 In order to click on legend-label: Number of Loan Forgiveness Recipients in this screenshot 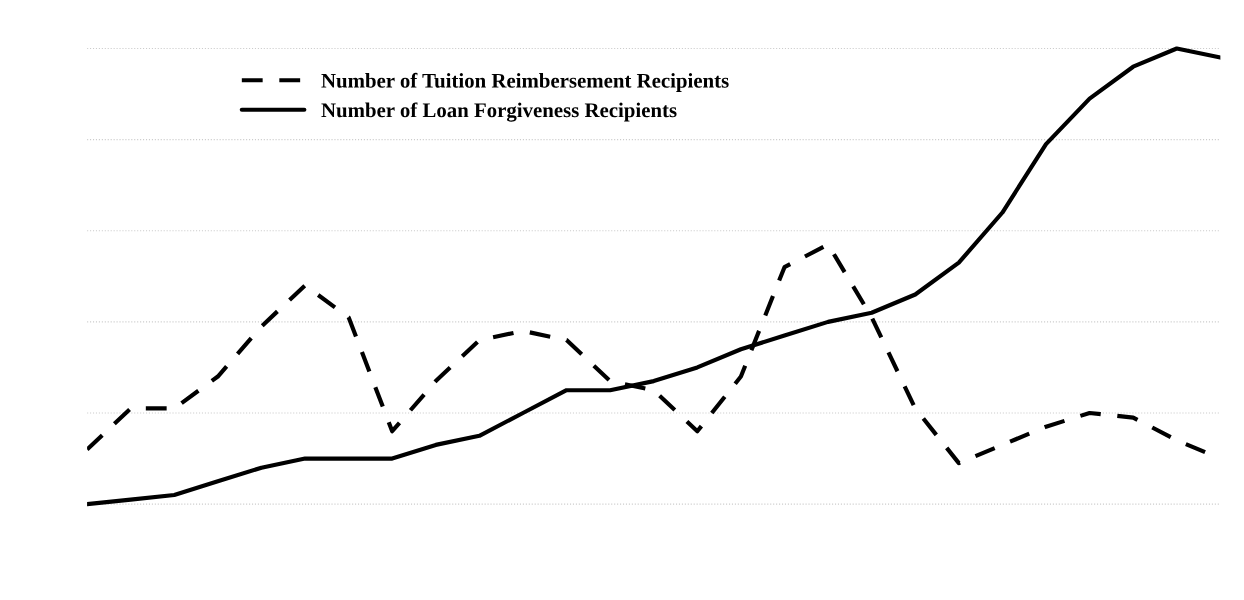, I will do `click(499, 112)`.